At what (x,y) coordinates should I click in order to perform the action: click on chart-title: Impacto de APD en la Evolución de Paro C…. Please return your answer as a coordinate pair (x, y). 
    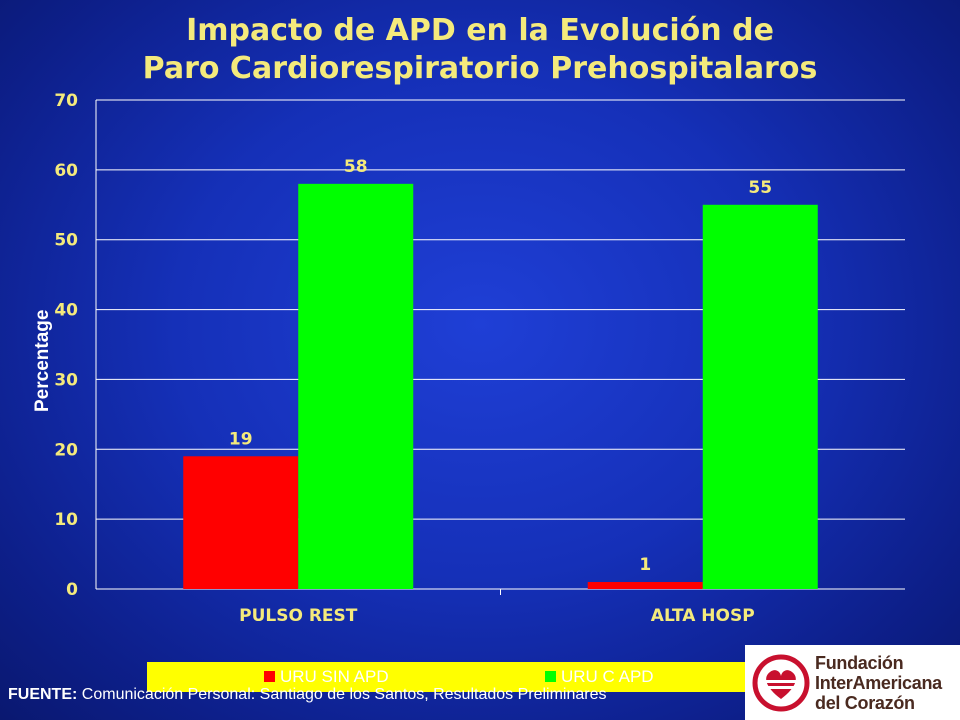
    Looking at the image, I should click on (480, 50).